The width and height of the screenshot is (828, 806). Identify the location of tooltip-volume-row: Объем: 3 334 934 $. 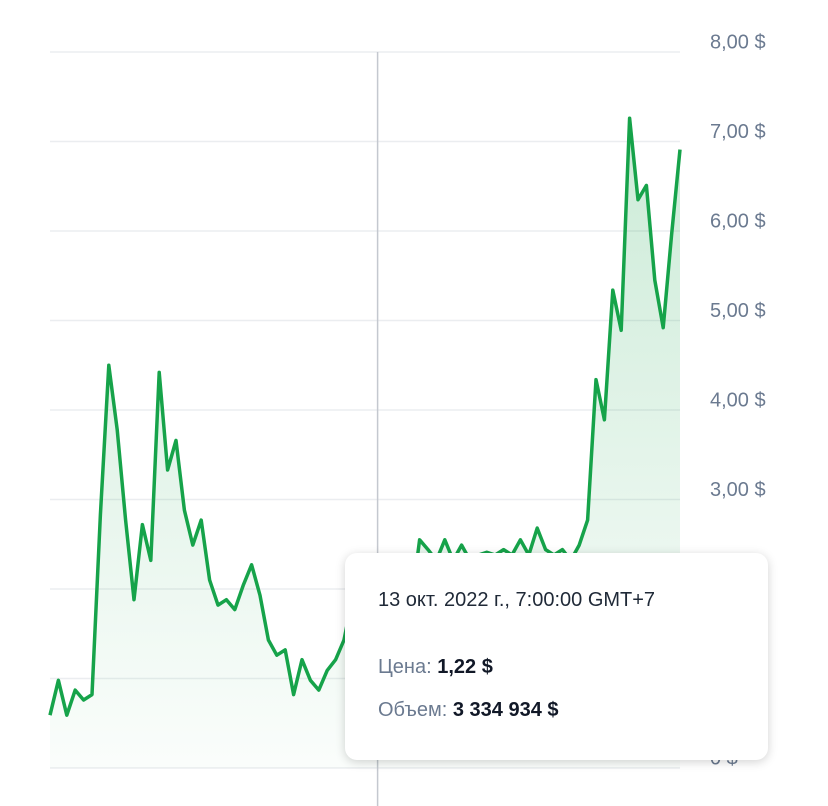
(556, 710).